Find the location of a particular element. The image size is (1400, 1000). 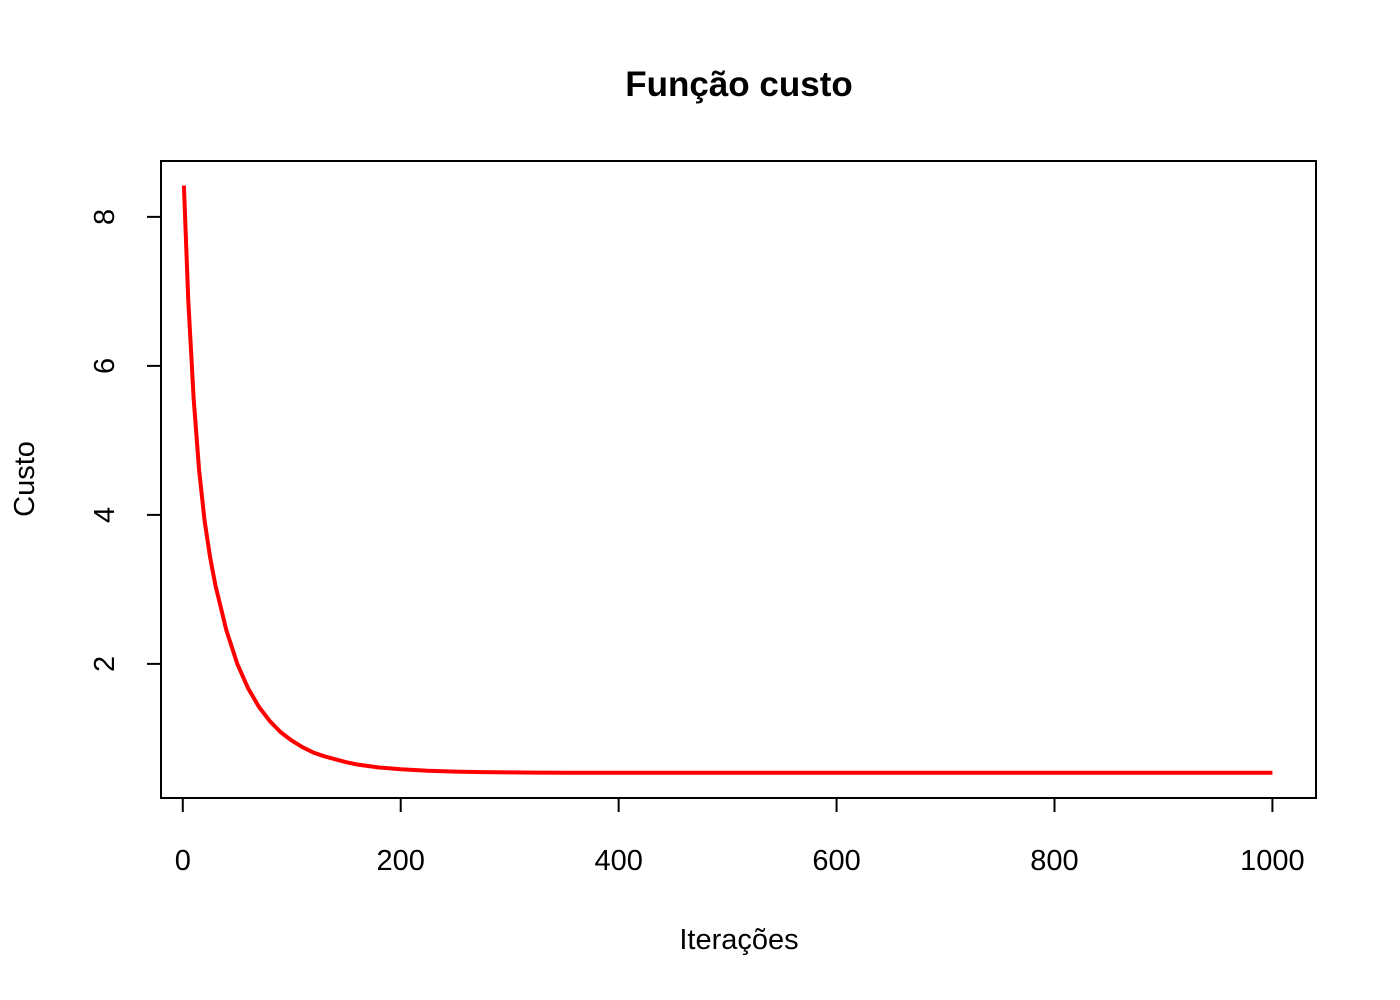

chart-title: Função custo is located at coordinates (739, 84).